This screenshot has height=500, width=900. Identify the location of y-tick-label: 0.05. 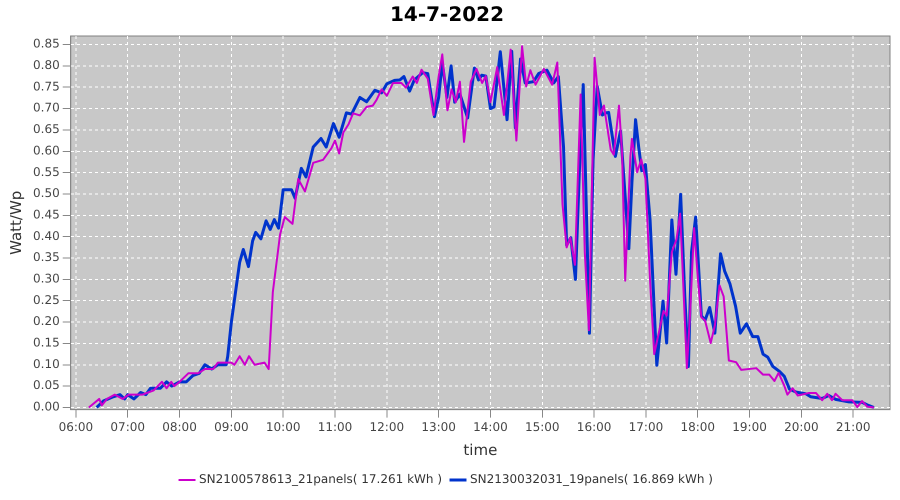
(46, 385).